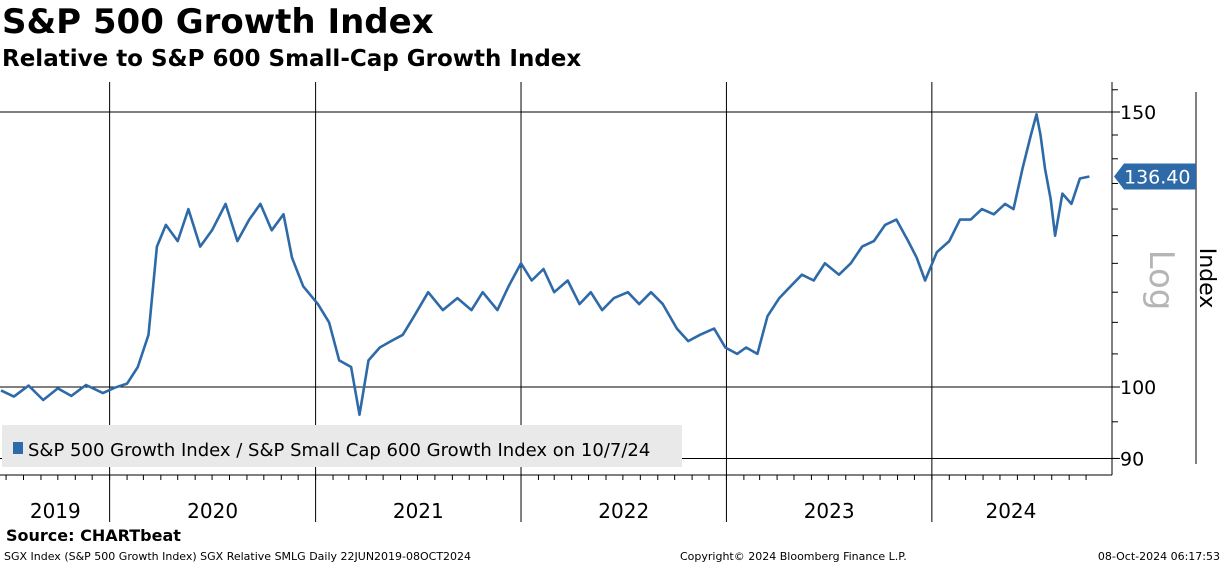  I want to click on footer-copyright: Copyright© 2024 Bloomberg Finance L.P., so click(793, 556).